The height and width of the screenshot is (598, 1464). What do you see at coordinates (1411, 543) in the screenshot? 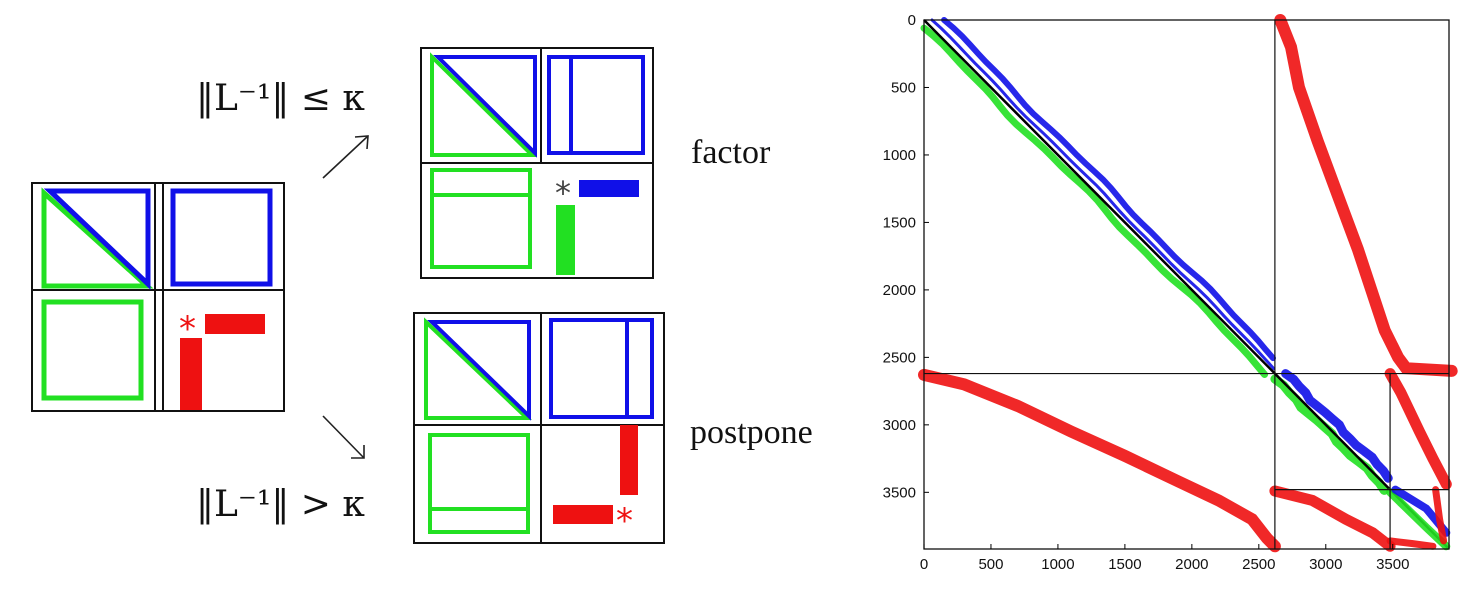
I see `schur-band-small-lower` at bounding box center [1411, 543].